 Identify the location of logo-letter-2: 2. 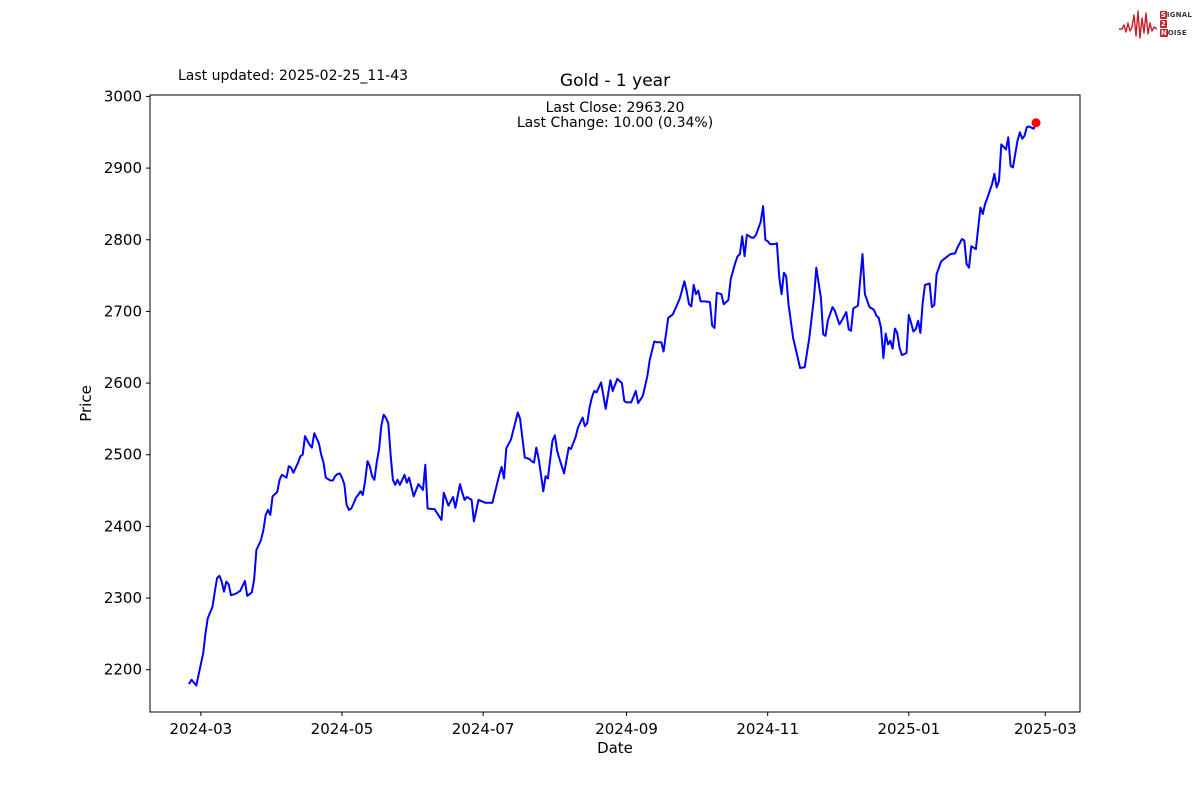
(1163, 24).